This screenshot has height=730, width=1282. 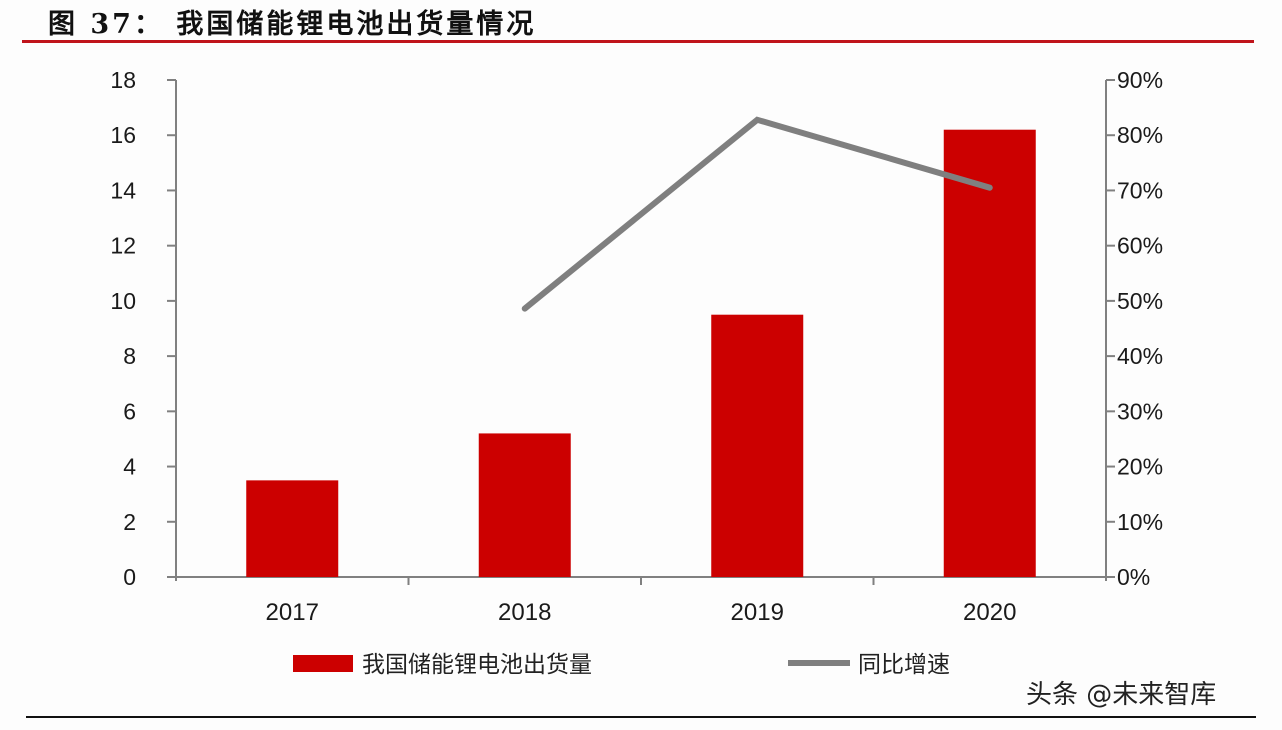 What do you see at coordinates (1140, 356) in the screenshot?
I see `right-axis-tick-label: 40%` at bounding box center [1140, 356].